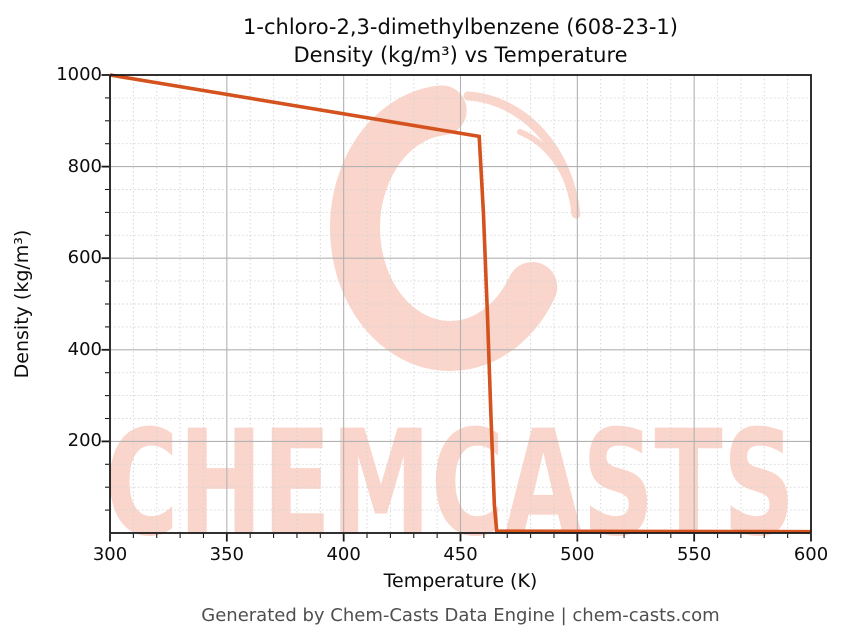 Image resolution: width=843 pixels, height=644 pixels. What do you see at coordinates (546, 165) in the screenshot?
I see `watermark-swirl-inner2-icon` at bounding box center [546, 165].